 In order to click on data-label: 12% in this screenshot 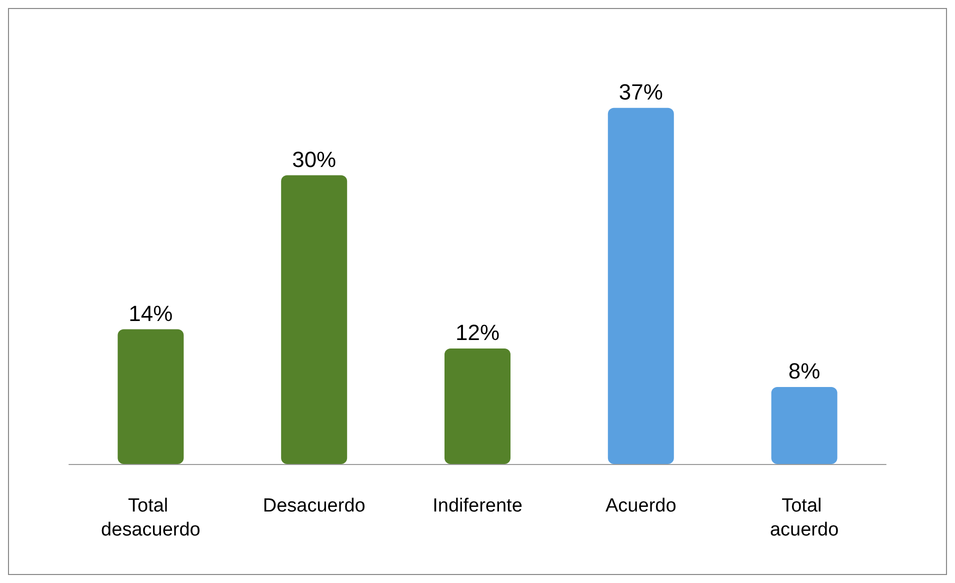, I will do `click(477, 332)`.